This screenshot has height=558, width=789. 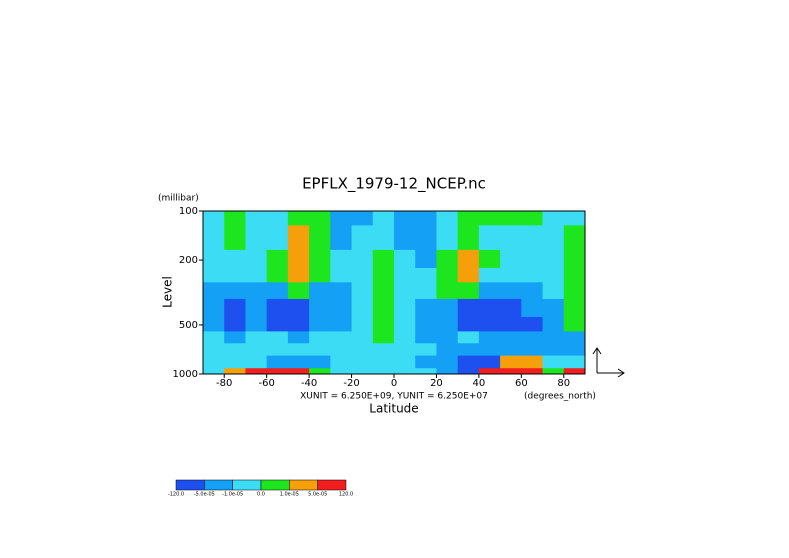 What do you see at coordinates (608, 362) in the screenshot?
I see `reference-arrow` at bounding box center [608, 362].